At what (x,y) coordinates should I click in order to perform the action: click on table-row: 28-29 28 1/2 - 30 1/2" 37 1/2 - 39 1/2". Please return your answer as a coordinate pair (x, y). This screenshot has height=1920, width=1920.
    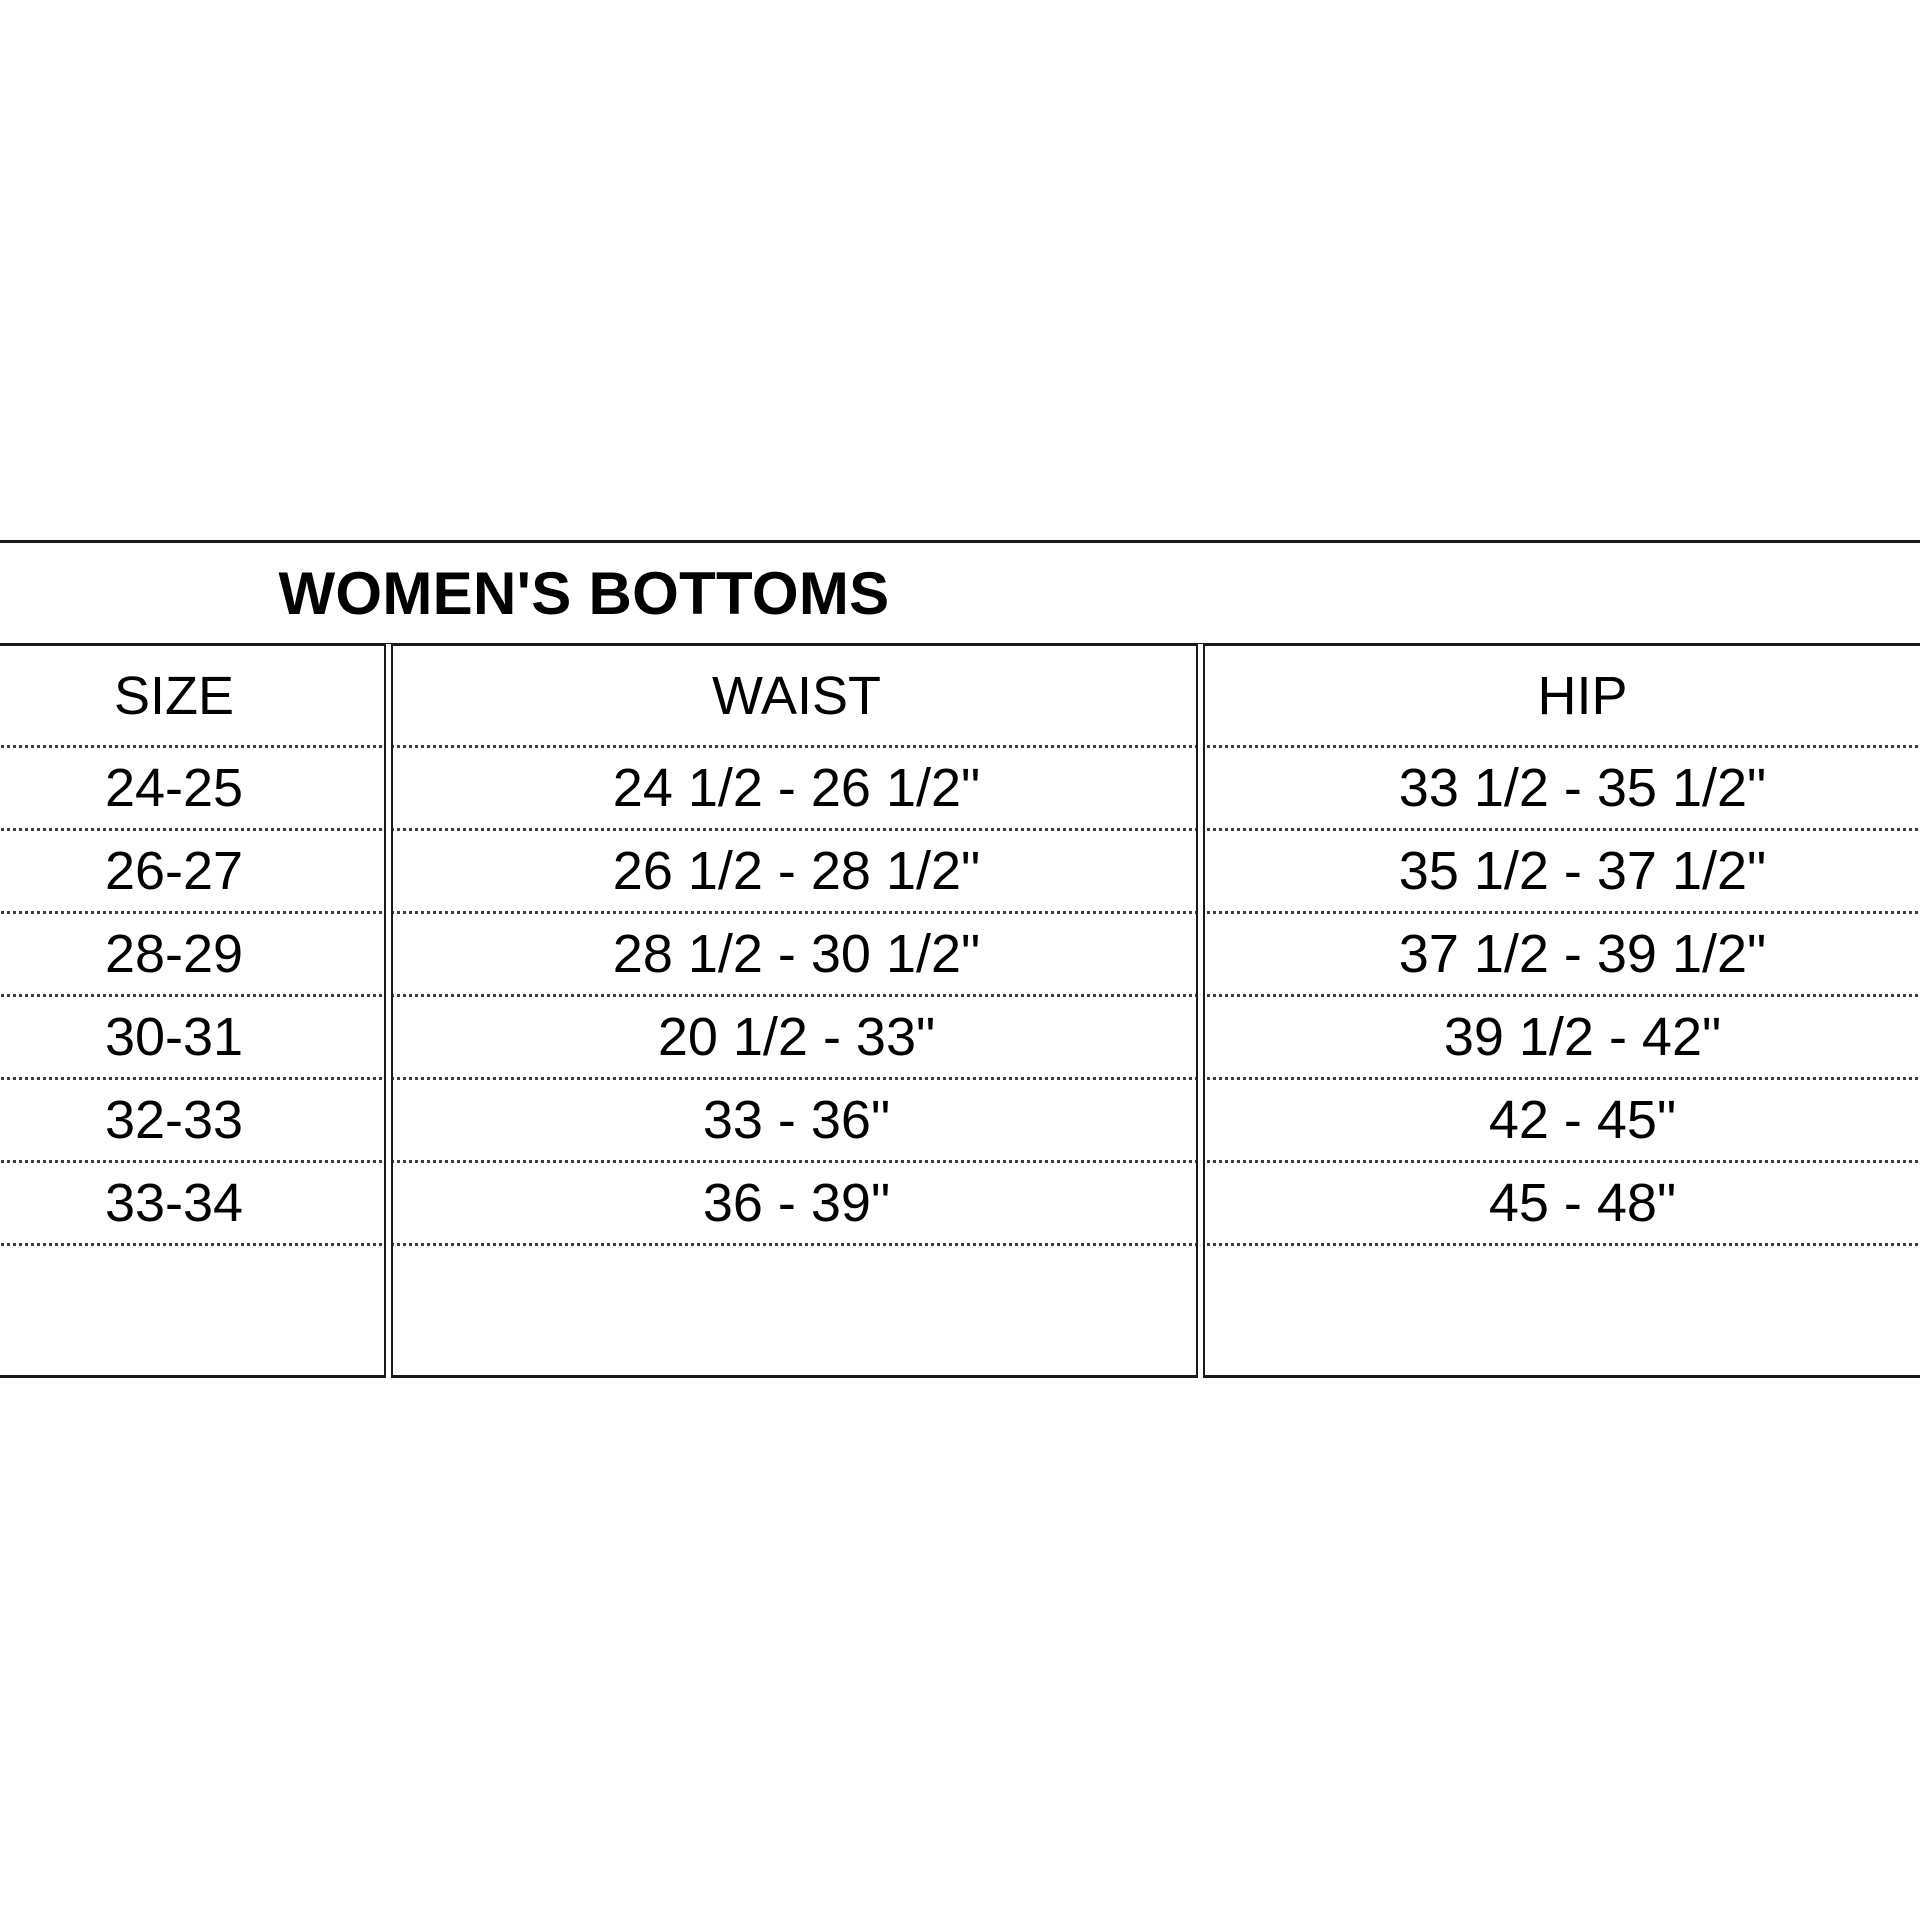
    Looking at the image, I should click on (960, 954).